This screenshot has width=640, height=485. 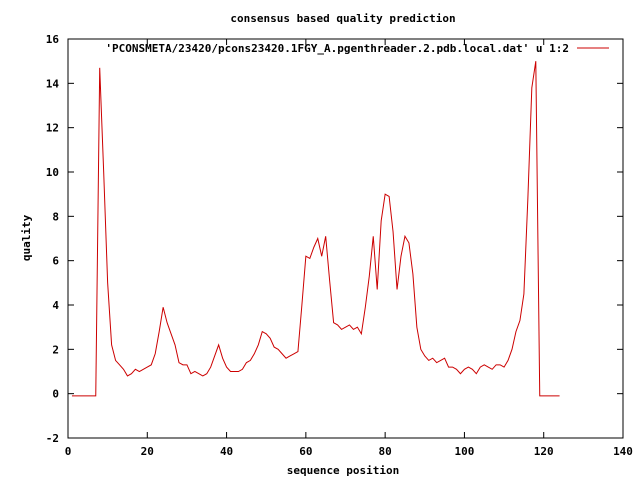 I want to click on y-tick-label: 12, so click(x=52, y=128).